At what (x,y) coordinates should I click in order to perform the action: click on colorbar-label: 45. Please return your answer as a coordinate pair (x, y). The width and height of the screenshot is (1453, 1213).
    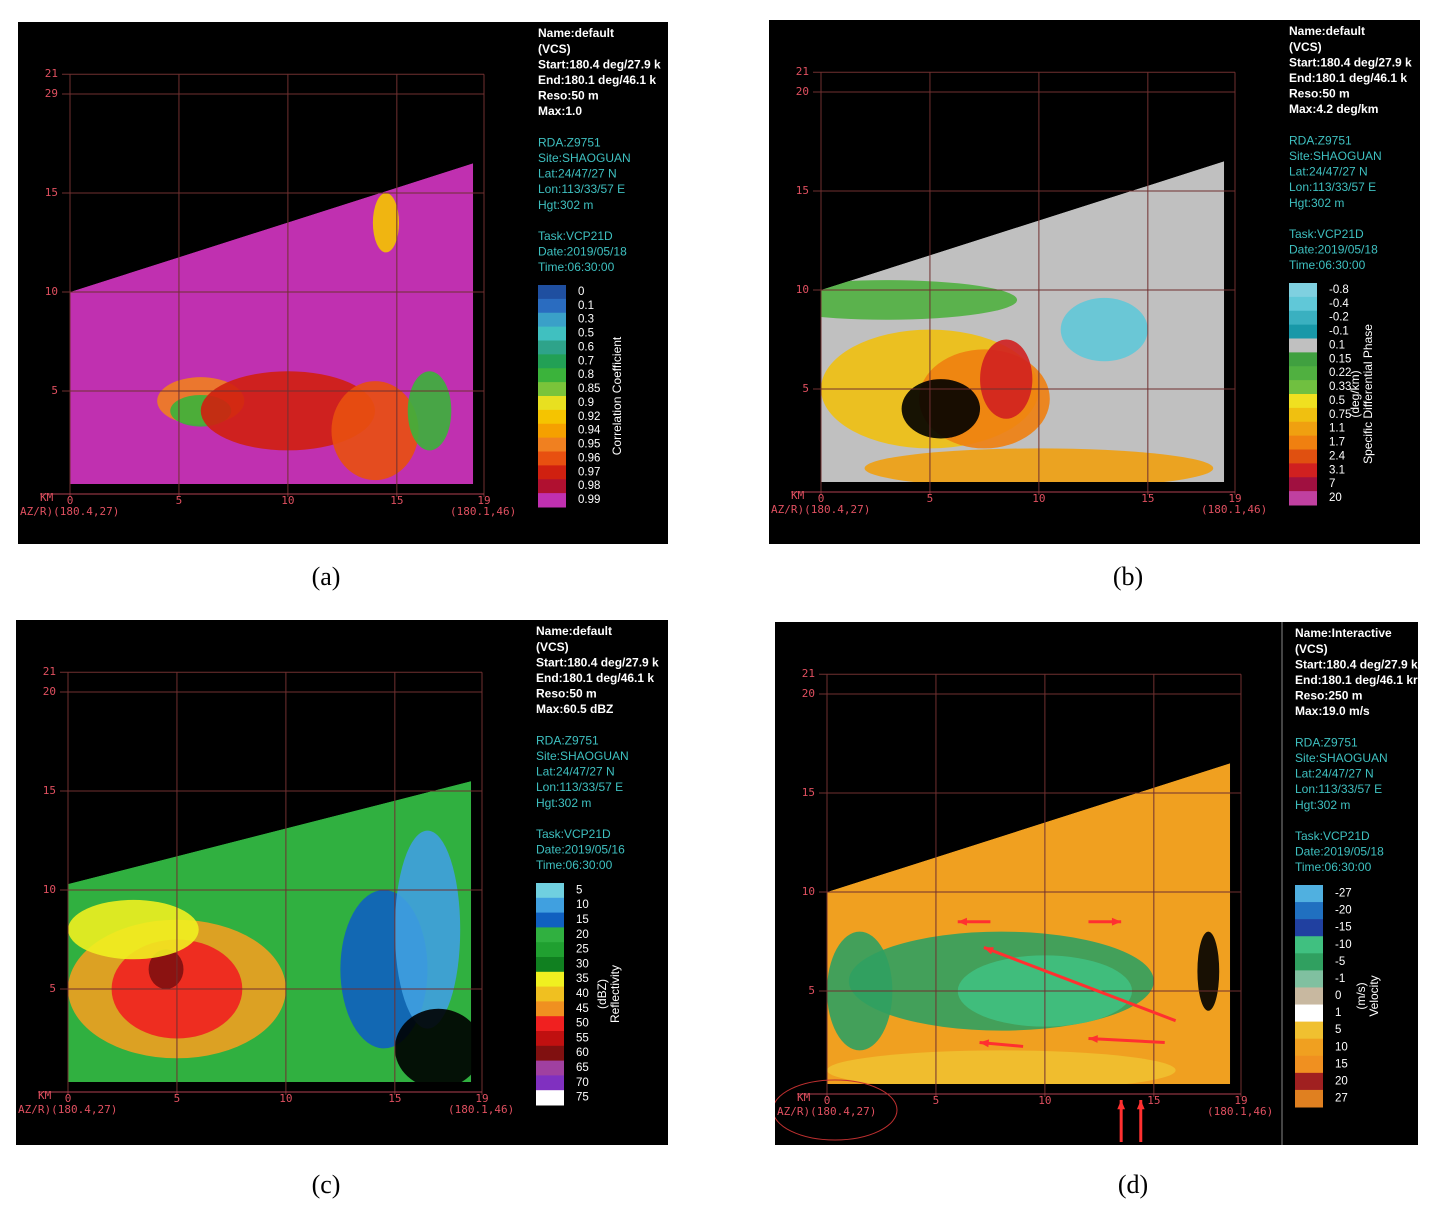
    Looking at the image, I should click on (582, 1009).